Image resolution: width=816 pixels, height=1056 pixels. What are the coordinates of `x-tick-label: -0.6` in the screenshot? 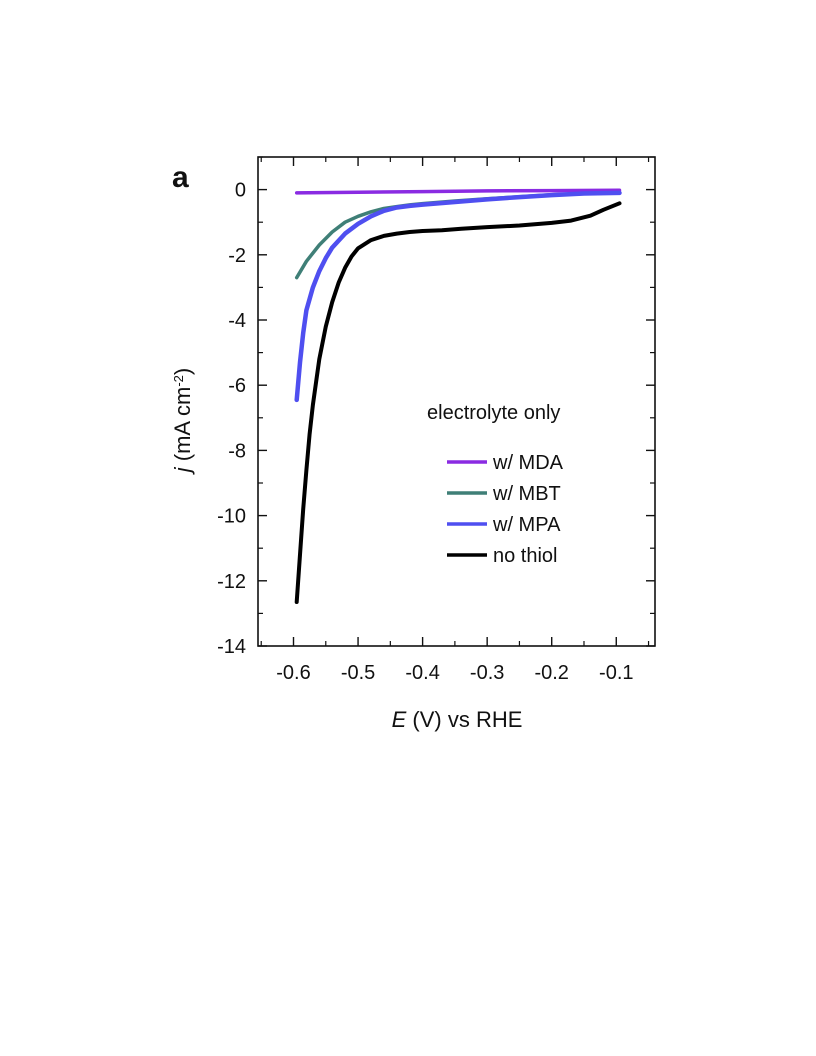 It's located at (293, 673).